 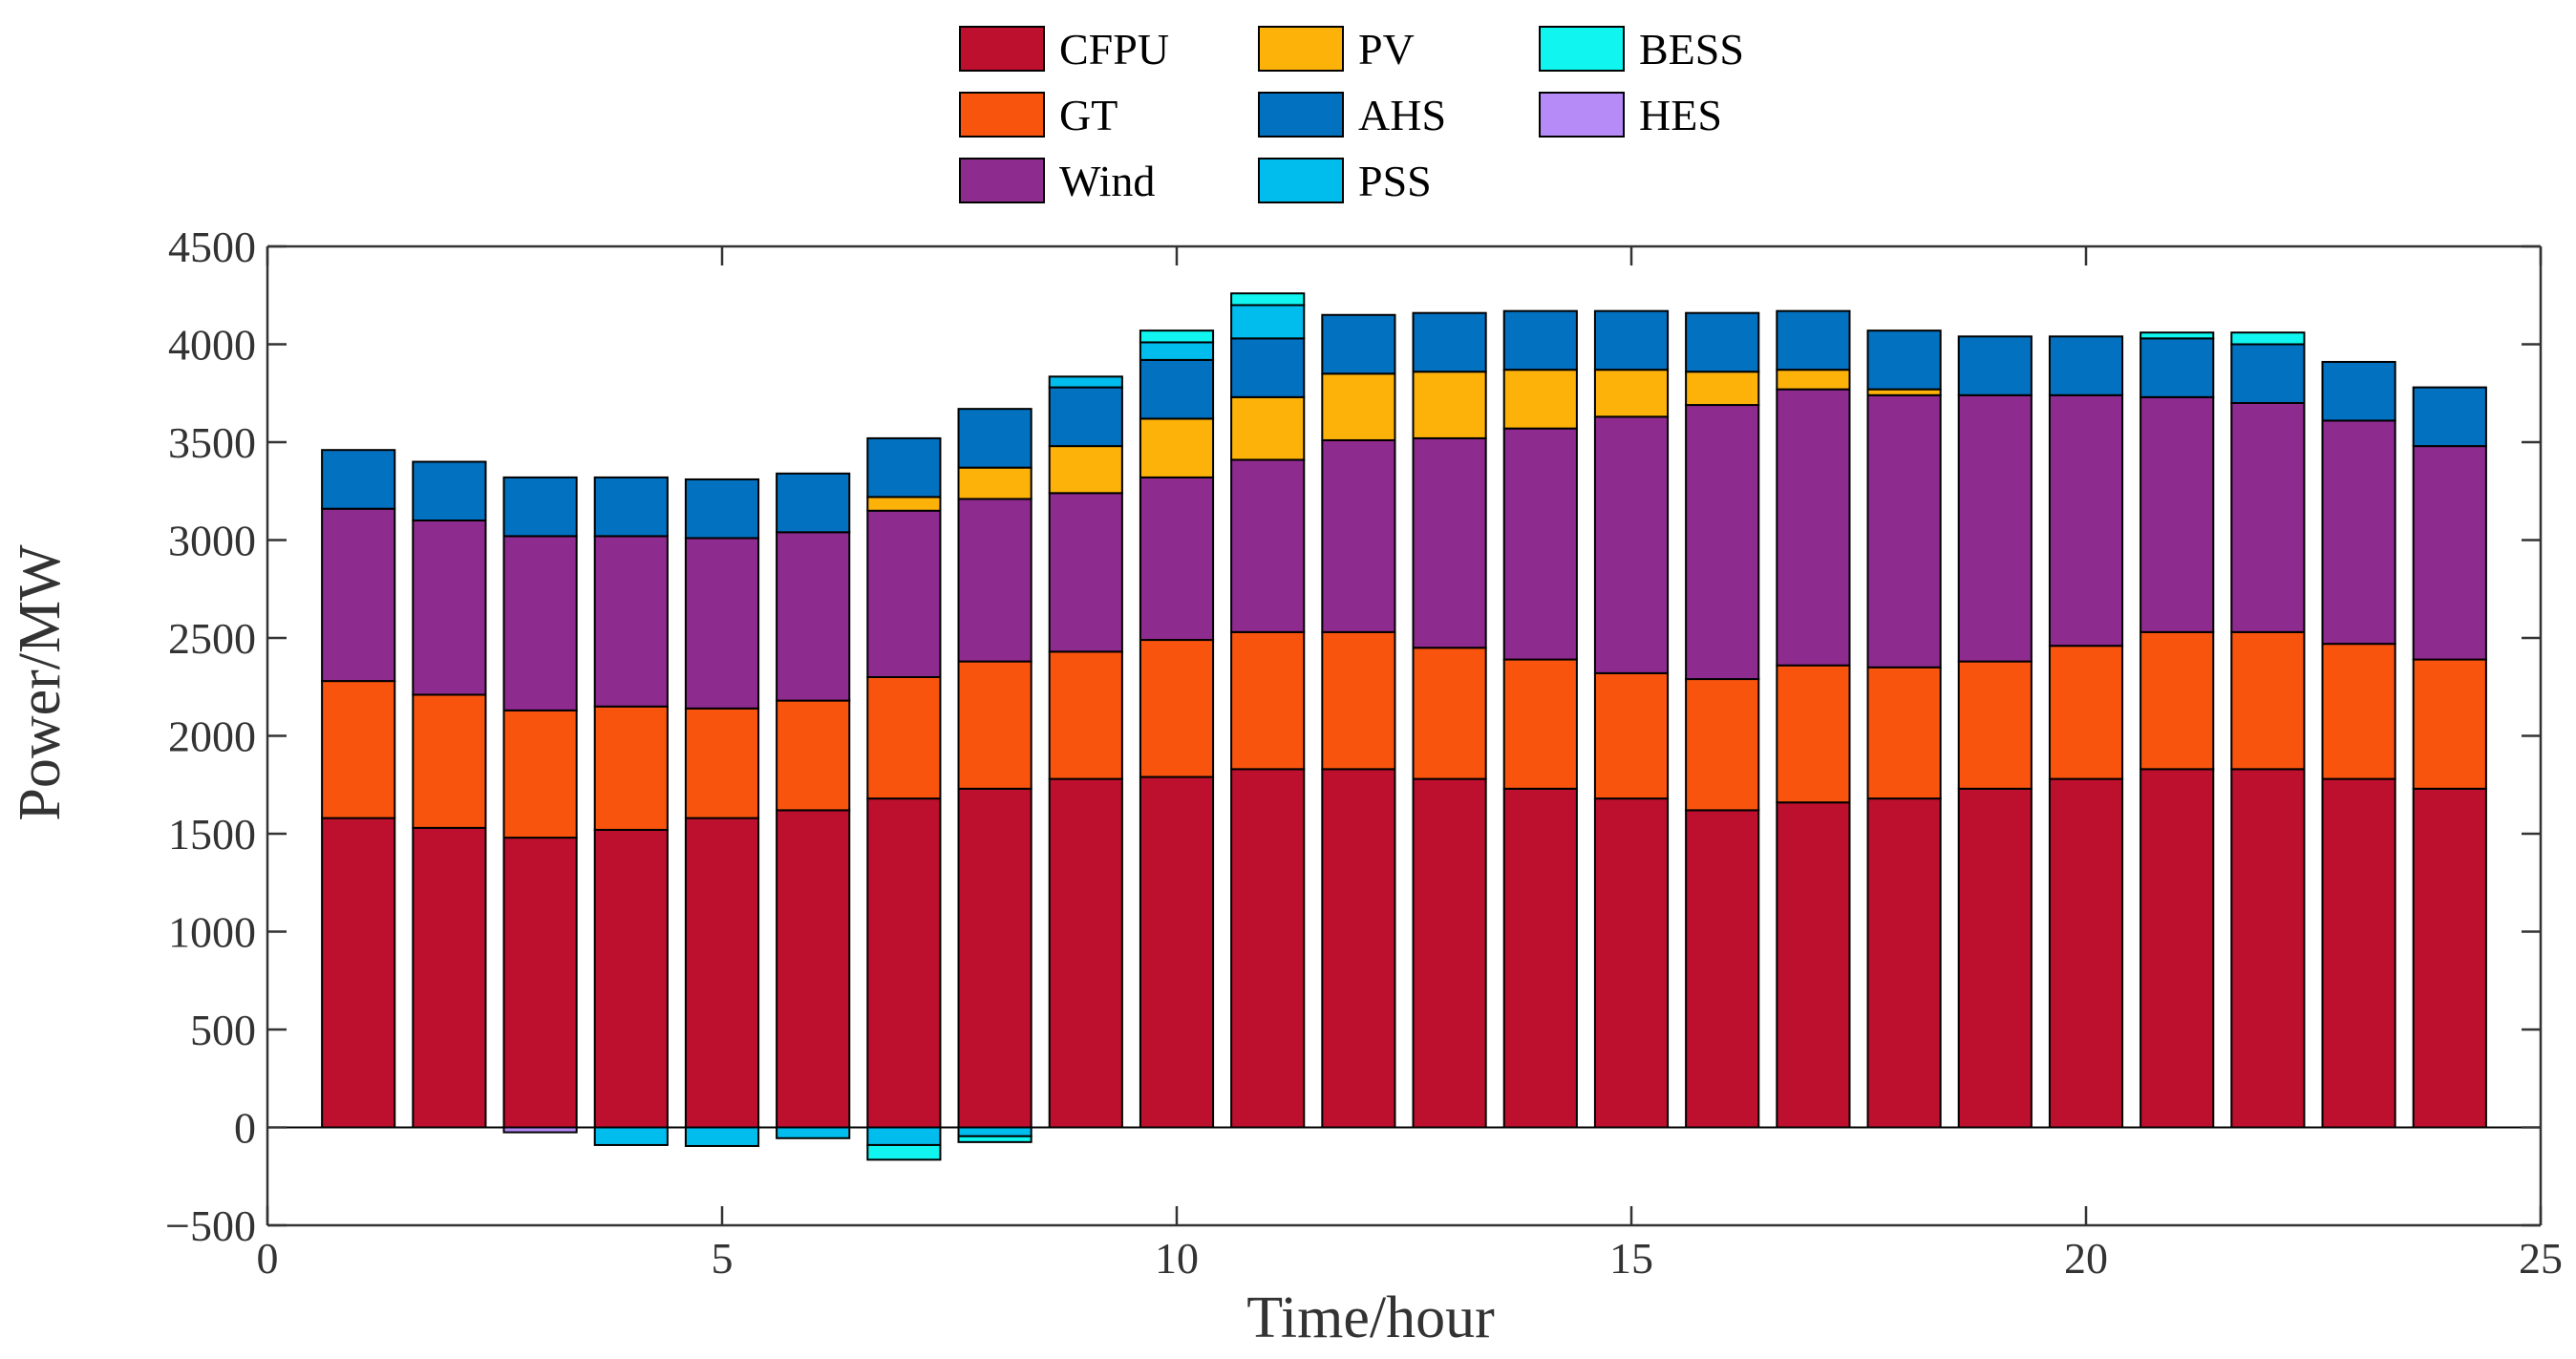 I want to click on legend: CFPU GT Wind PV AHS PSS BESS HES, so click(x=1351, y=115).